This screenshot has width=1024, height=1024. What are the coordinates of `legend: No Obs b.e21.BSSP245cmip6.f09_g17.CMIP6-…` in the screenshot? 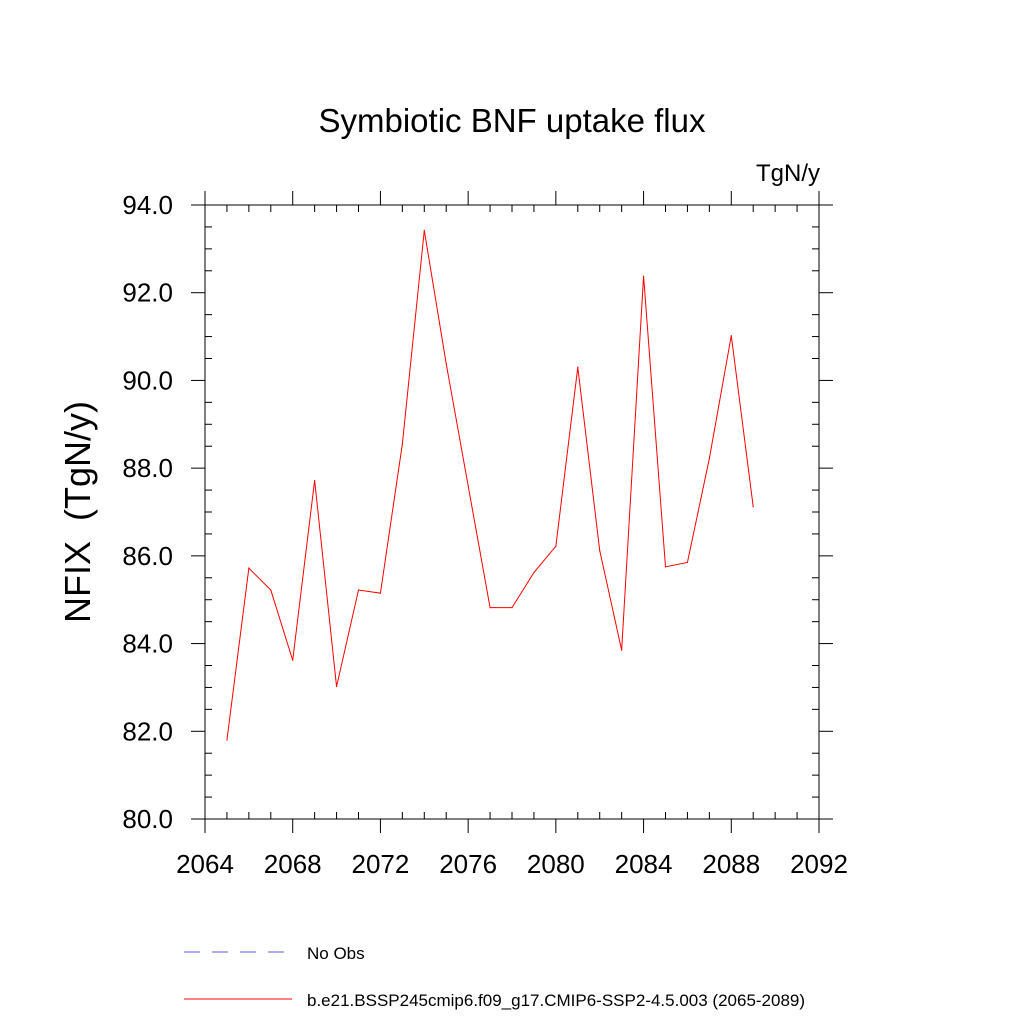 It's located at (494, 977).